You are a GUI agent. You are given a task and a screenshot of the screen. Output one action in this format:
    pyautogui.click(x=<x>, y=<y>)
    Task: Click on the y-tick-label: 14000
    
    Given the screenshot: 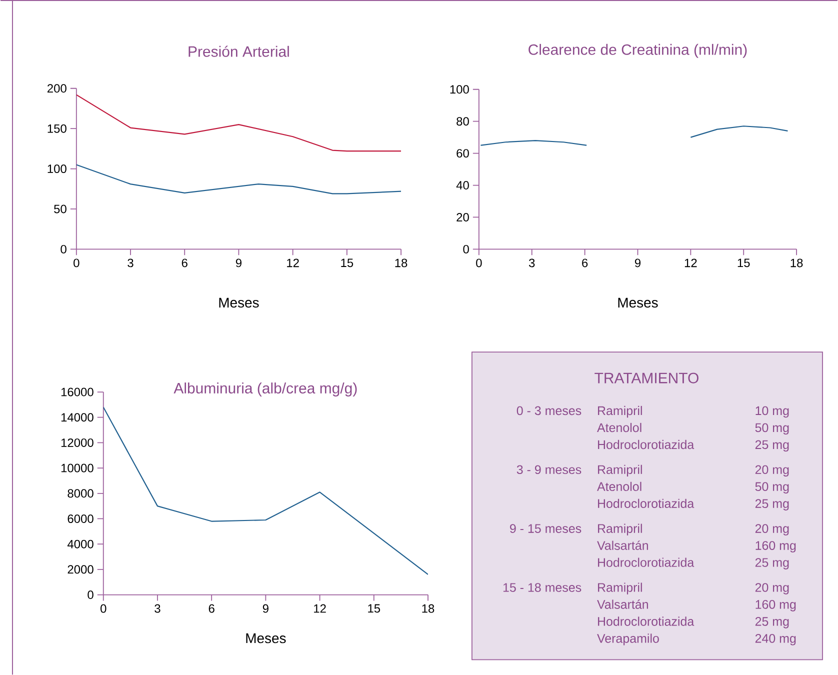 What is the action you would take?
    pyautogui.click(x=77, y=417)
    